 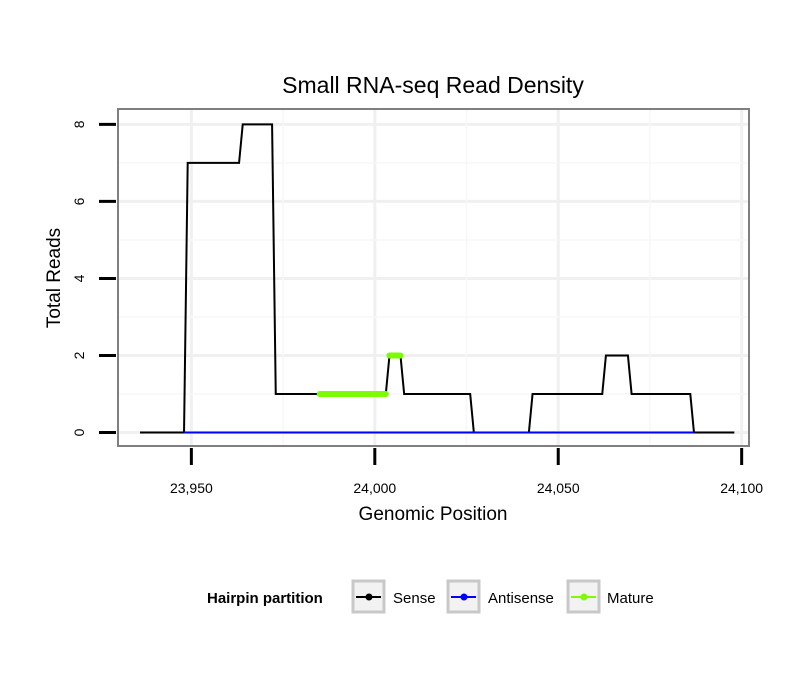 What do you see at coordinates (79, 355) in the screenshot?
I see `y-tick-label: 2` at bounding box center [79, 355].